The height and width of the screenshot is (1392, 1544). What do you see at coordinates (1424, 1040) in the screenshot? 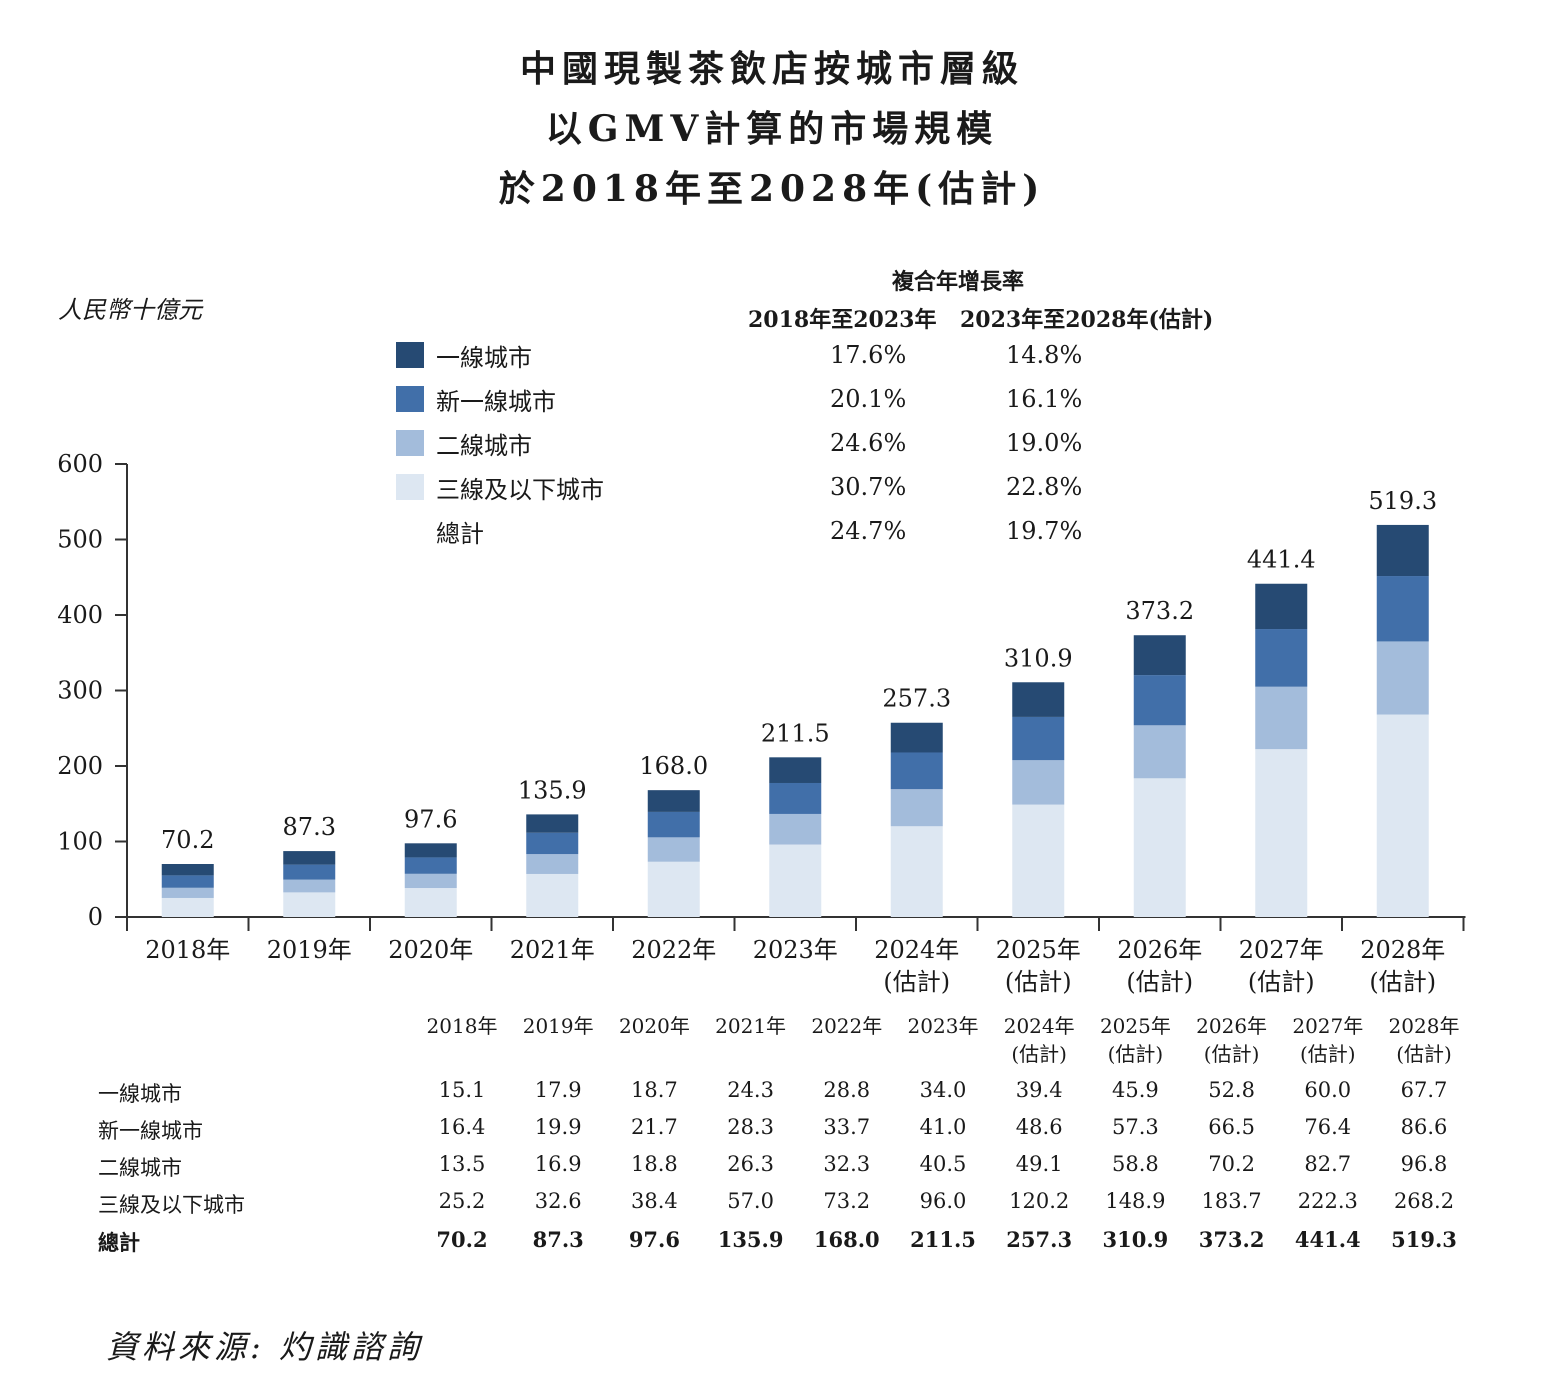
I see `table-column-header: 2028年 (估計)` at bounding box center [1424, 1040].